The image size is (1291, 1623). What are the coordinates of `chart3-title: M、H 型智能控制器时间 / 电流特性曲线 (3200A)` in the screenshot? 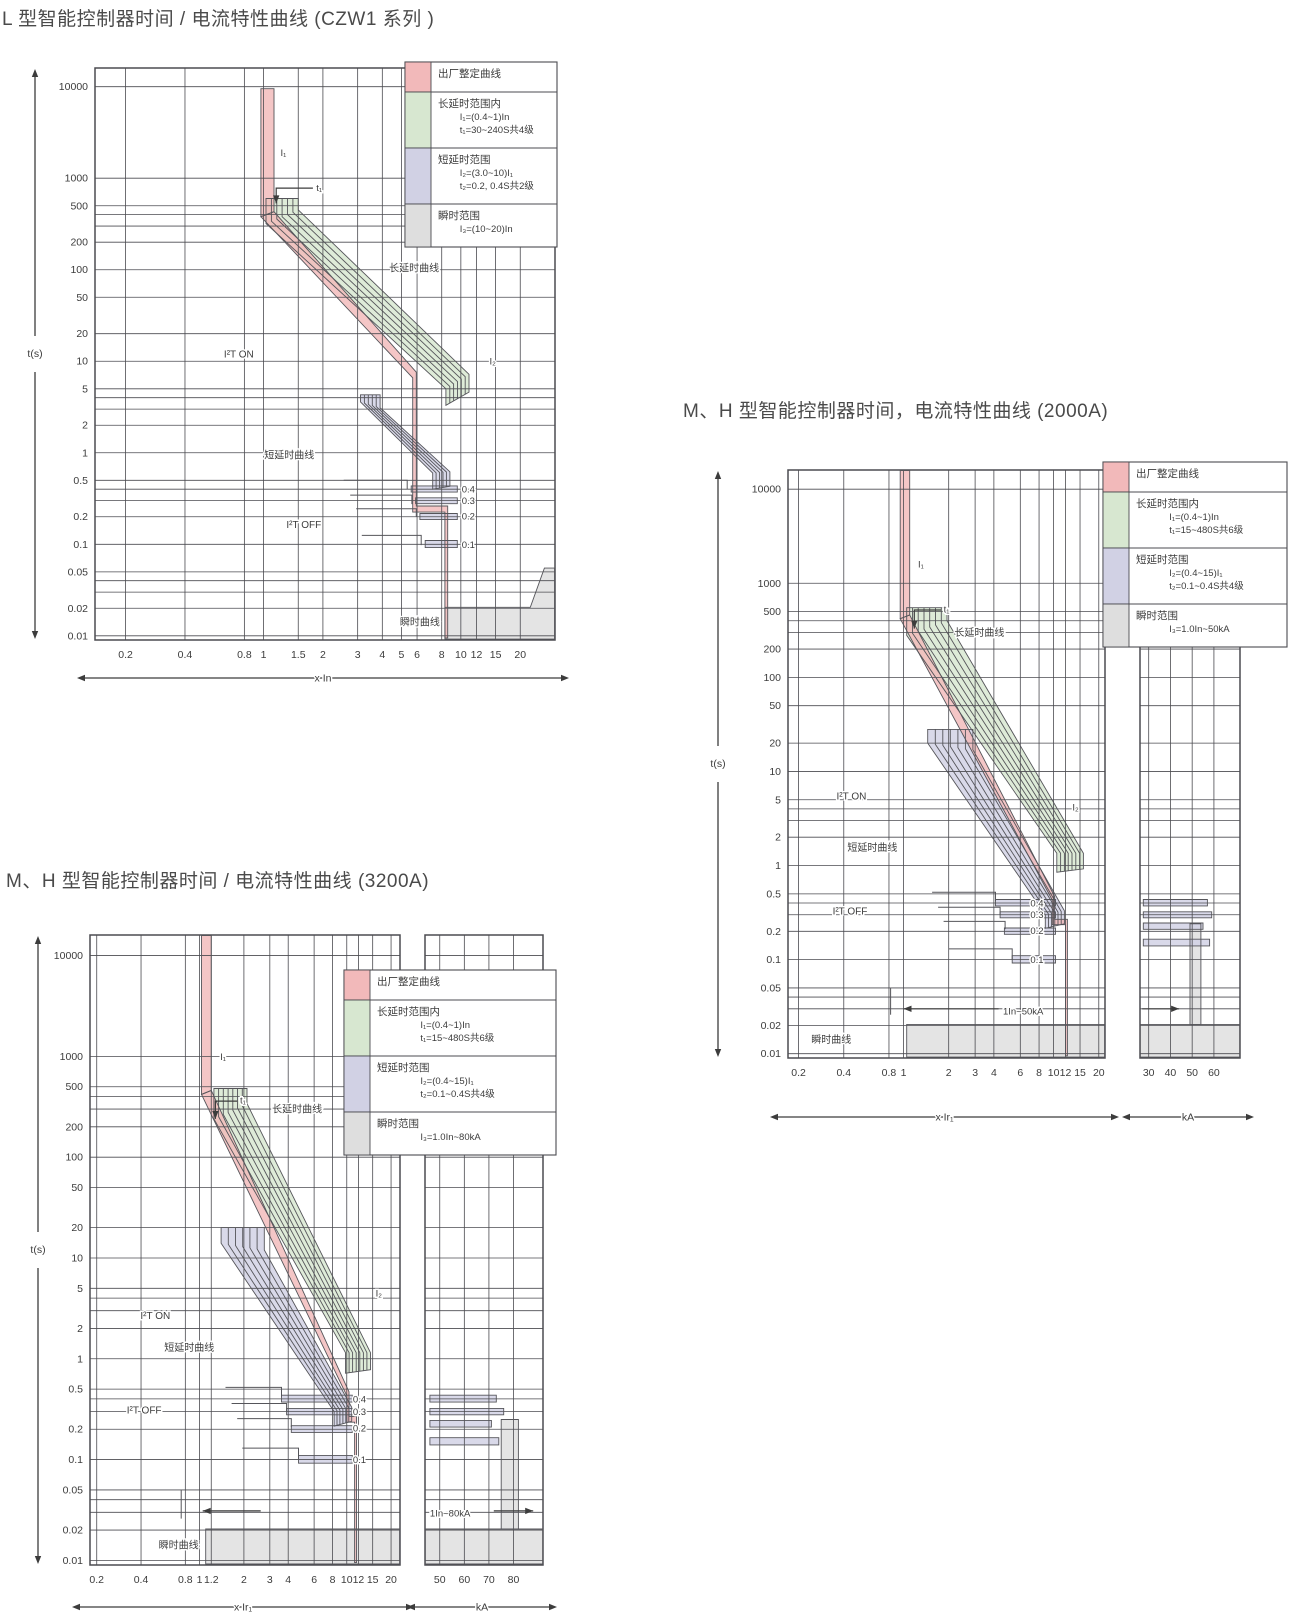 It's located at (218, 881).